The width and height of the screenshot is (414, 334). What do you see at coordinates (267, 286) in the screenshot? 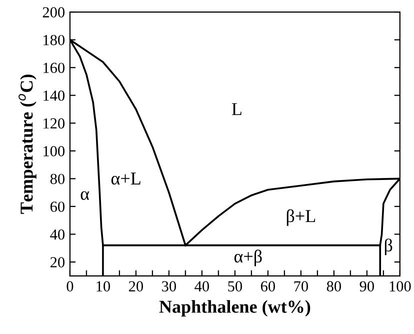
I see `x-tick-label: 60` at bounding box center [267, 286].